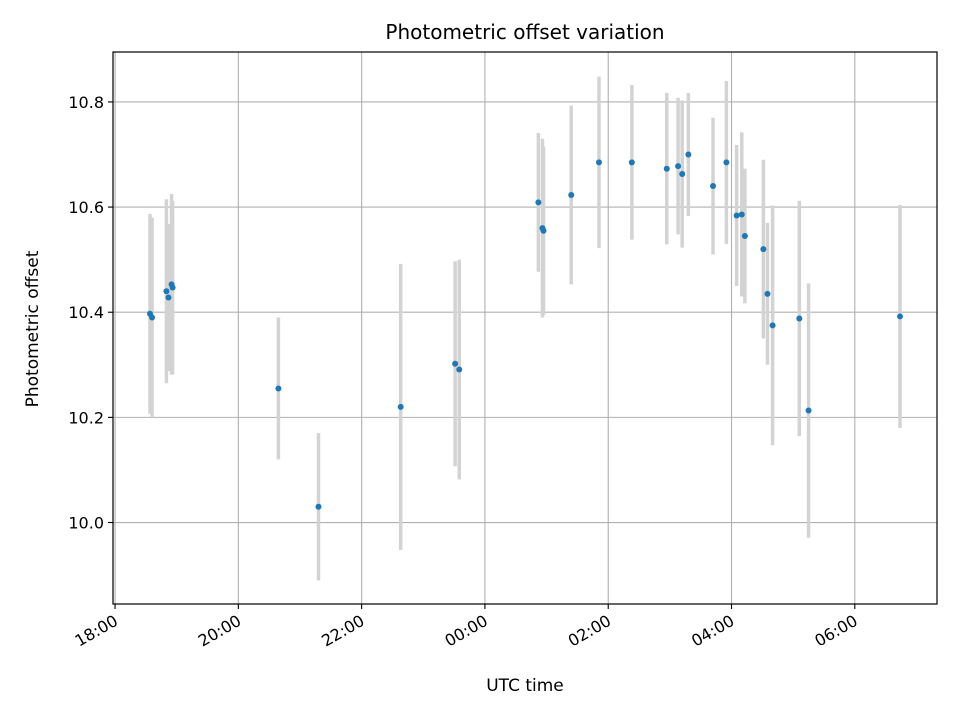  I want to click on y-axis: 10.0 10.2 10.4 10.6 10.8, so click(90, 313).